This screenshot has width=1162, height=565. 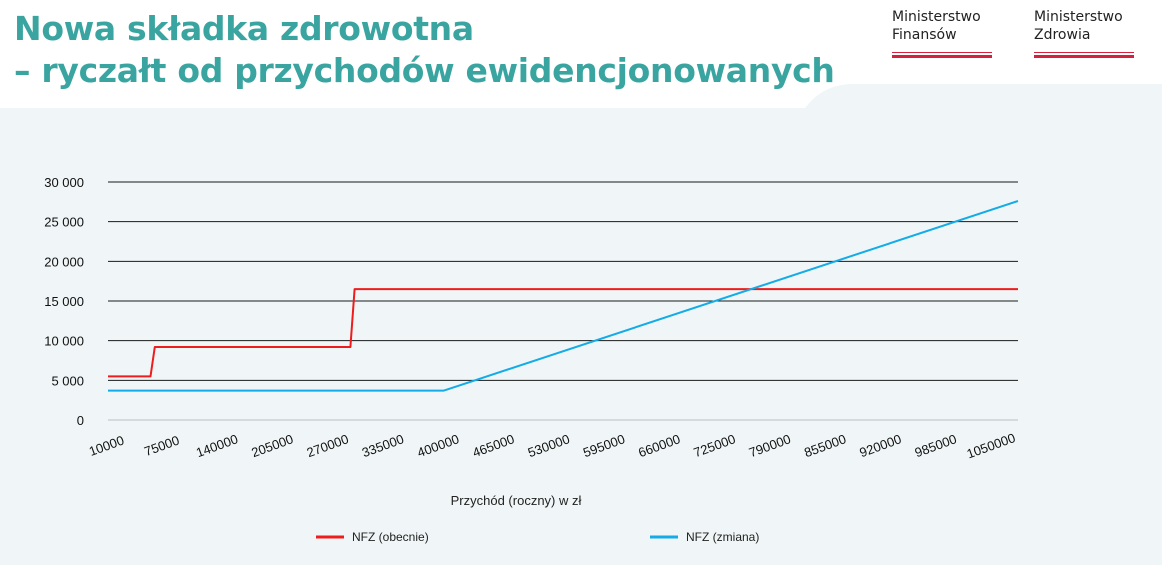 I want to click on x-tick-label: 1050000, so click(x=991, y=445).